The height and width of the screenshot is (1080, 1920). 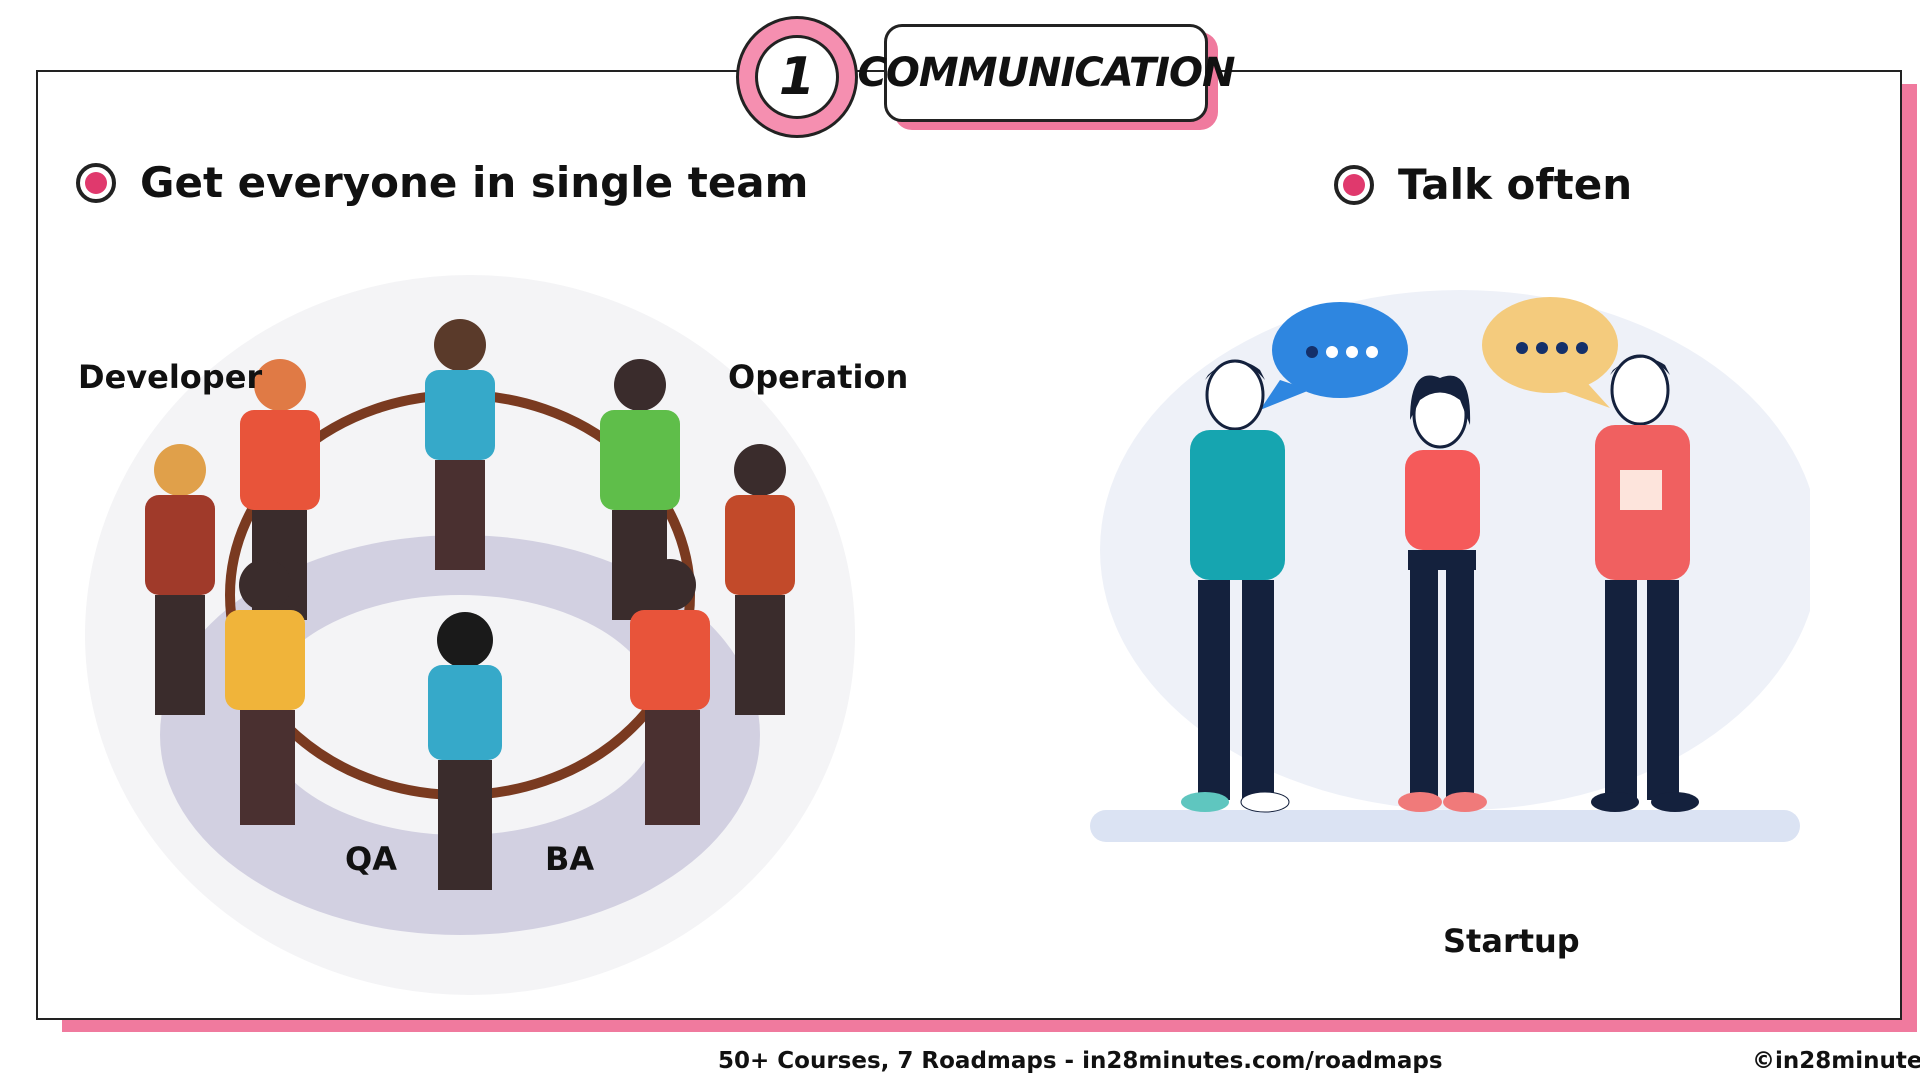 What do you see at coordinates (371, 859) in the screenshot?
I see `label-qa: QA` at bounding box center [371, 859].